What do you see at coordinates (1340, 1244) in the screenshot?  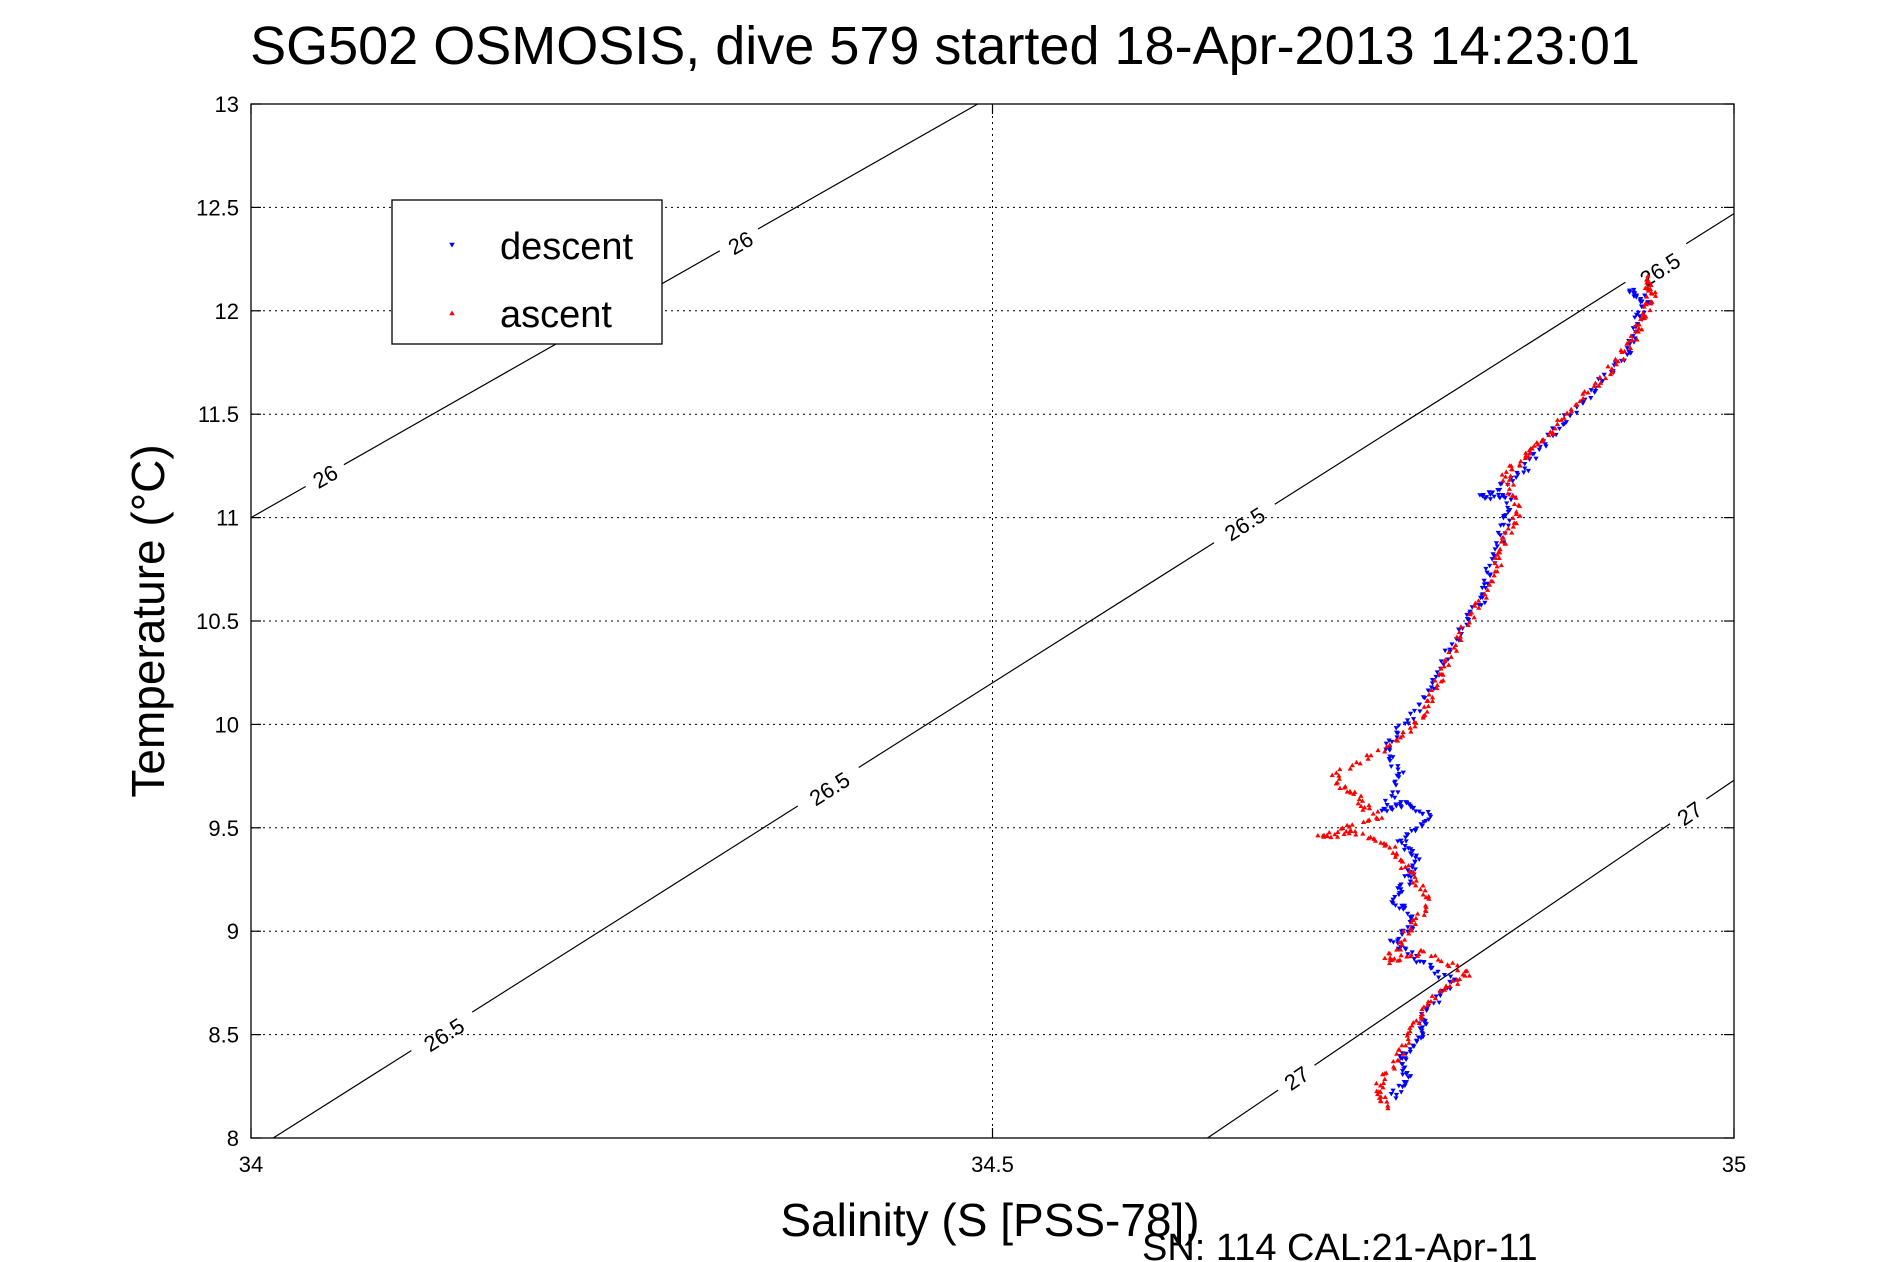 I see `footer-serial-calibration: SN: 114 CAL:21-Apr-11` at bounding box center [1340, 1244].